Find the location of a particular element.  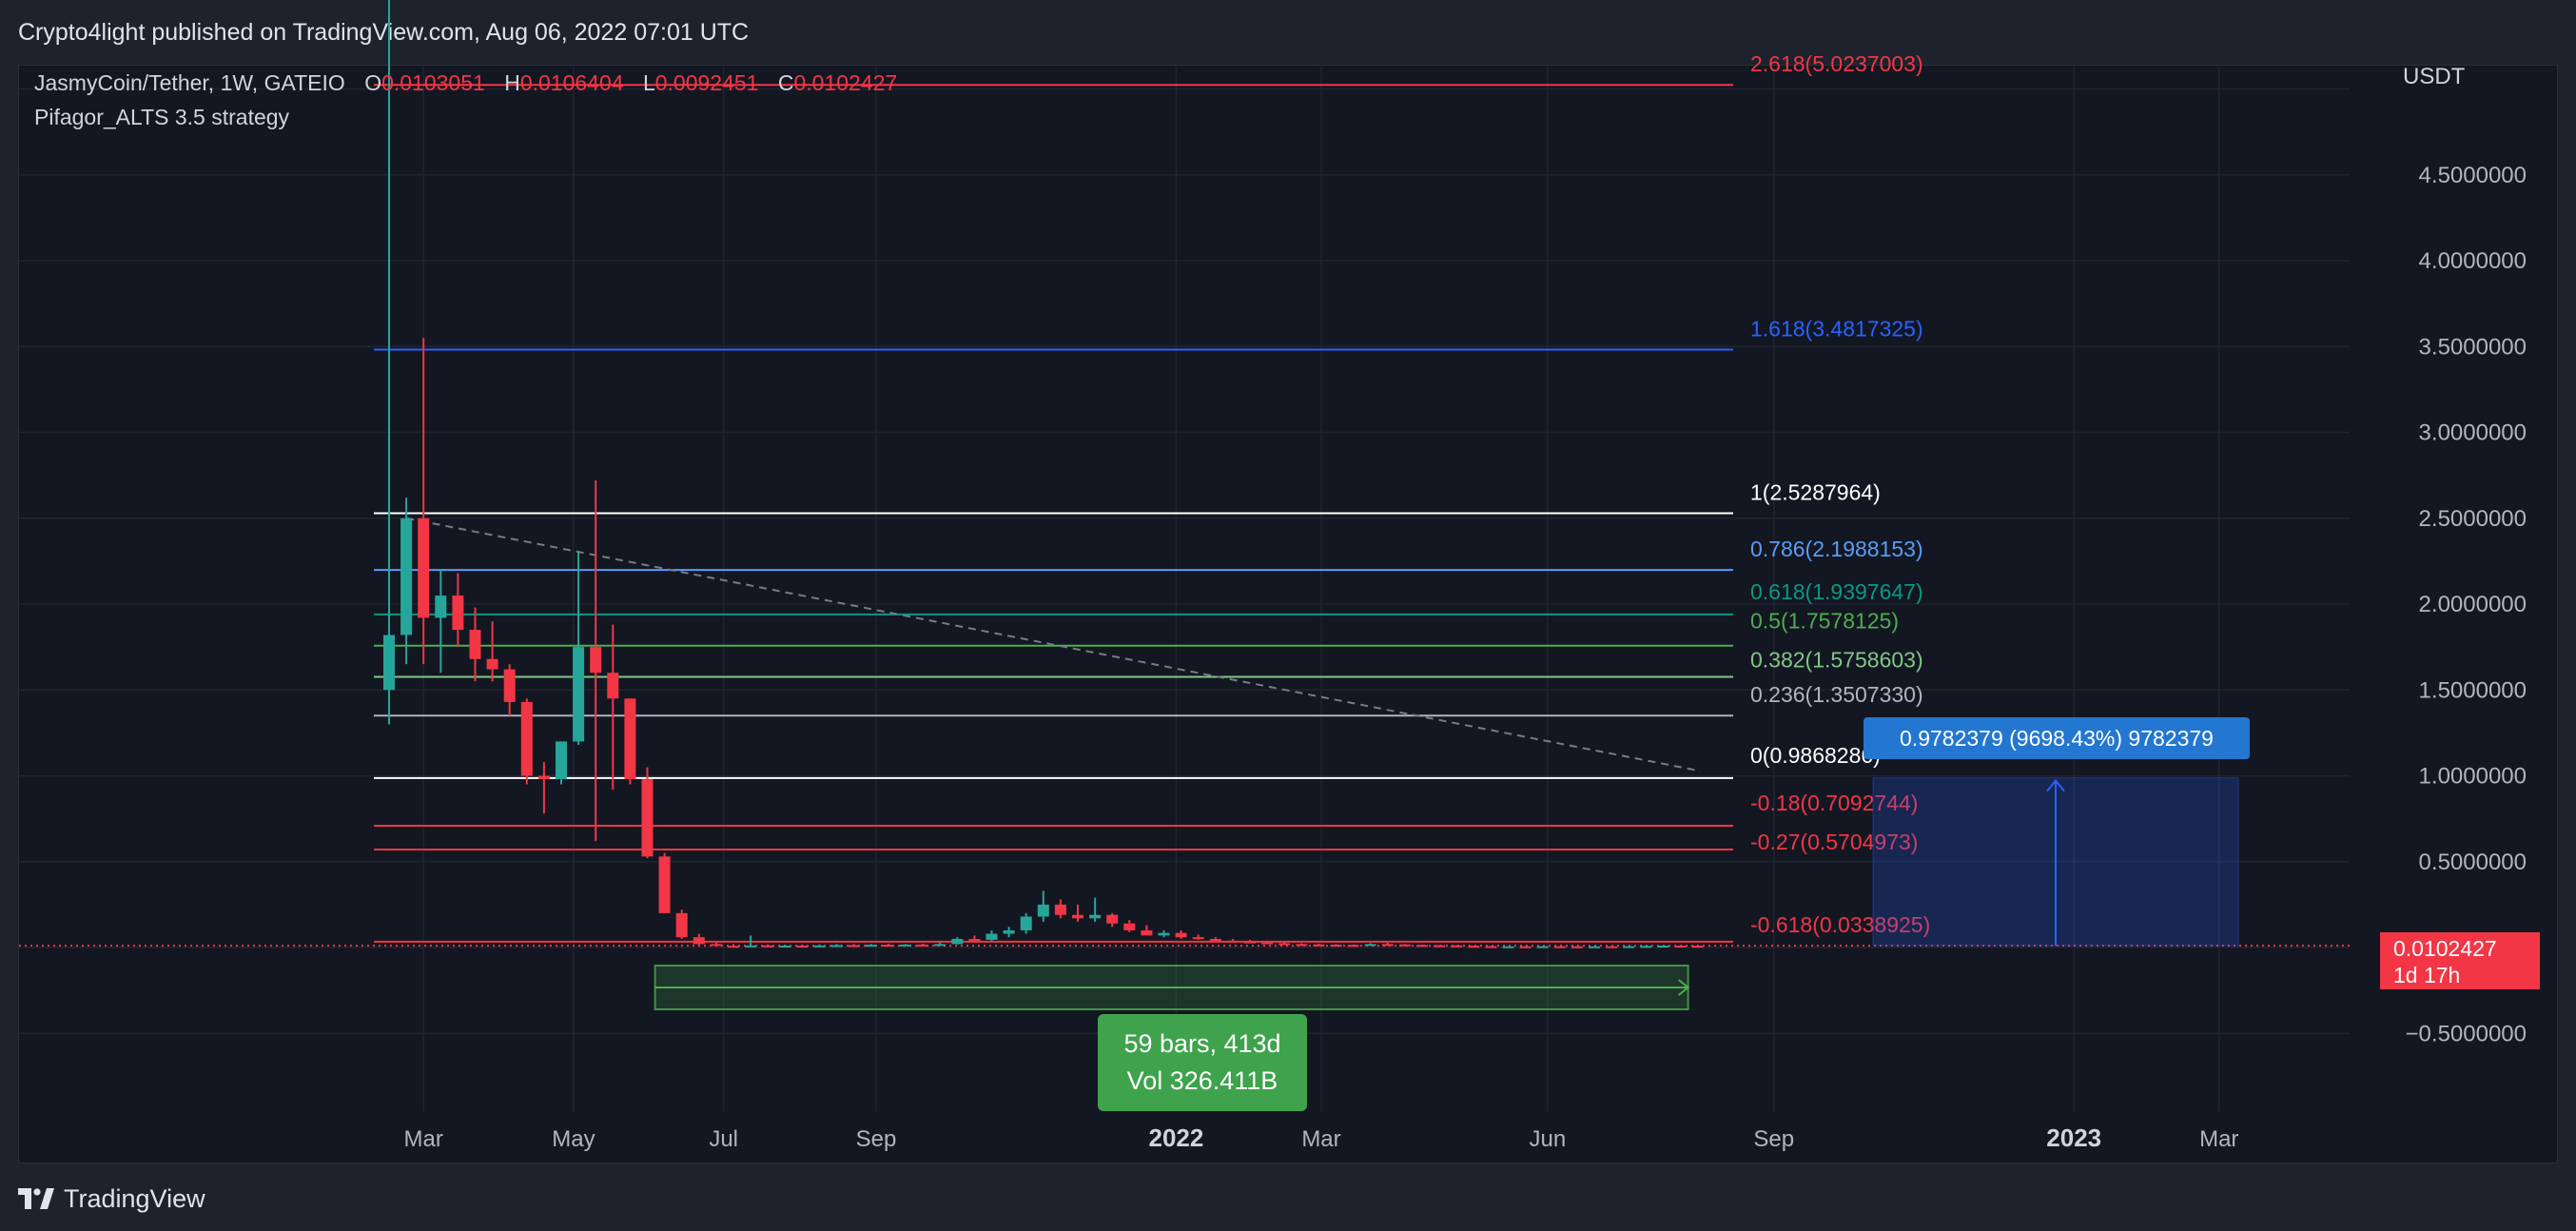

price-tick-label: 1.5000000 is located at coordinates (2473, 690).